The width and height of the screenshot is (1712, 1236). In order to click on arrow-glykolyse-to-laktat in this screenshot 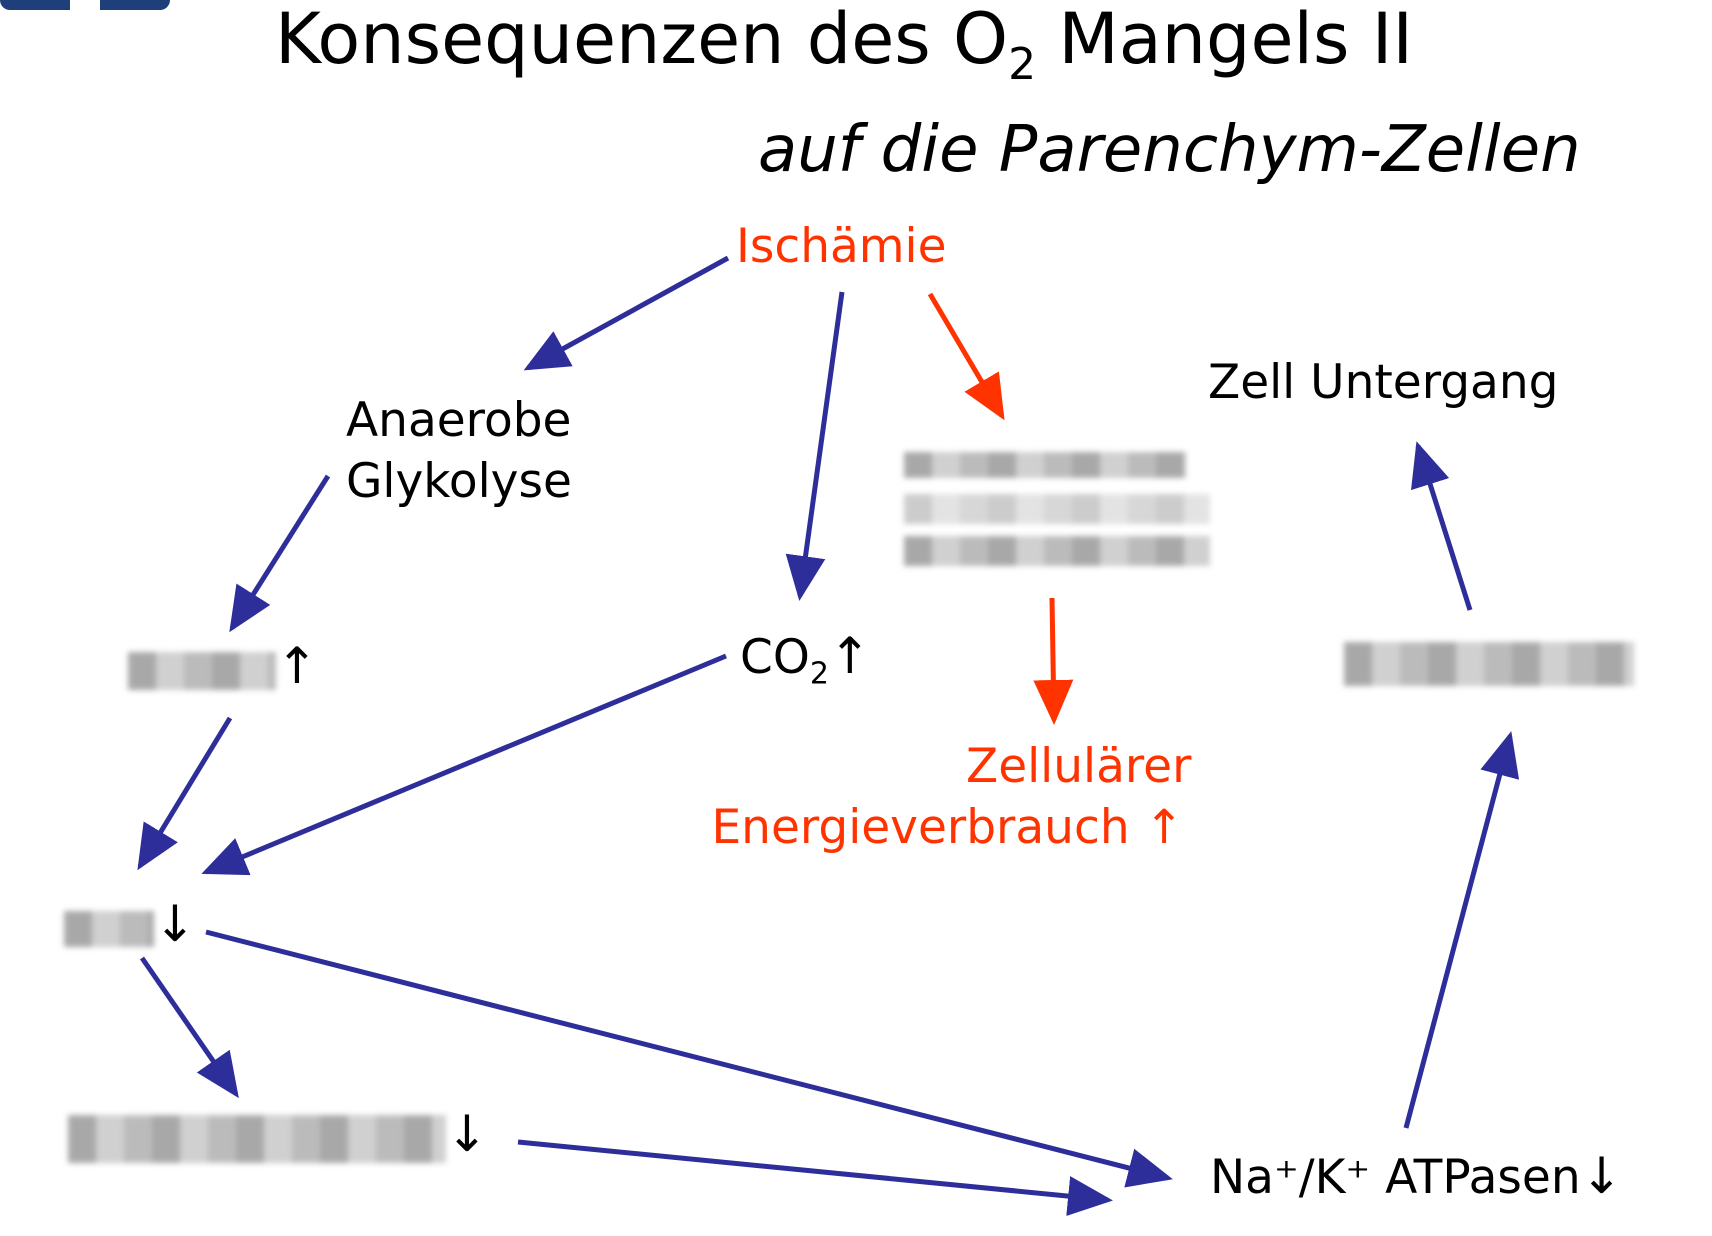, I will do `click(280, 553)`.